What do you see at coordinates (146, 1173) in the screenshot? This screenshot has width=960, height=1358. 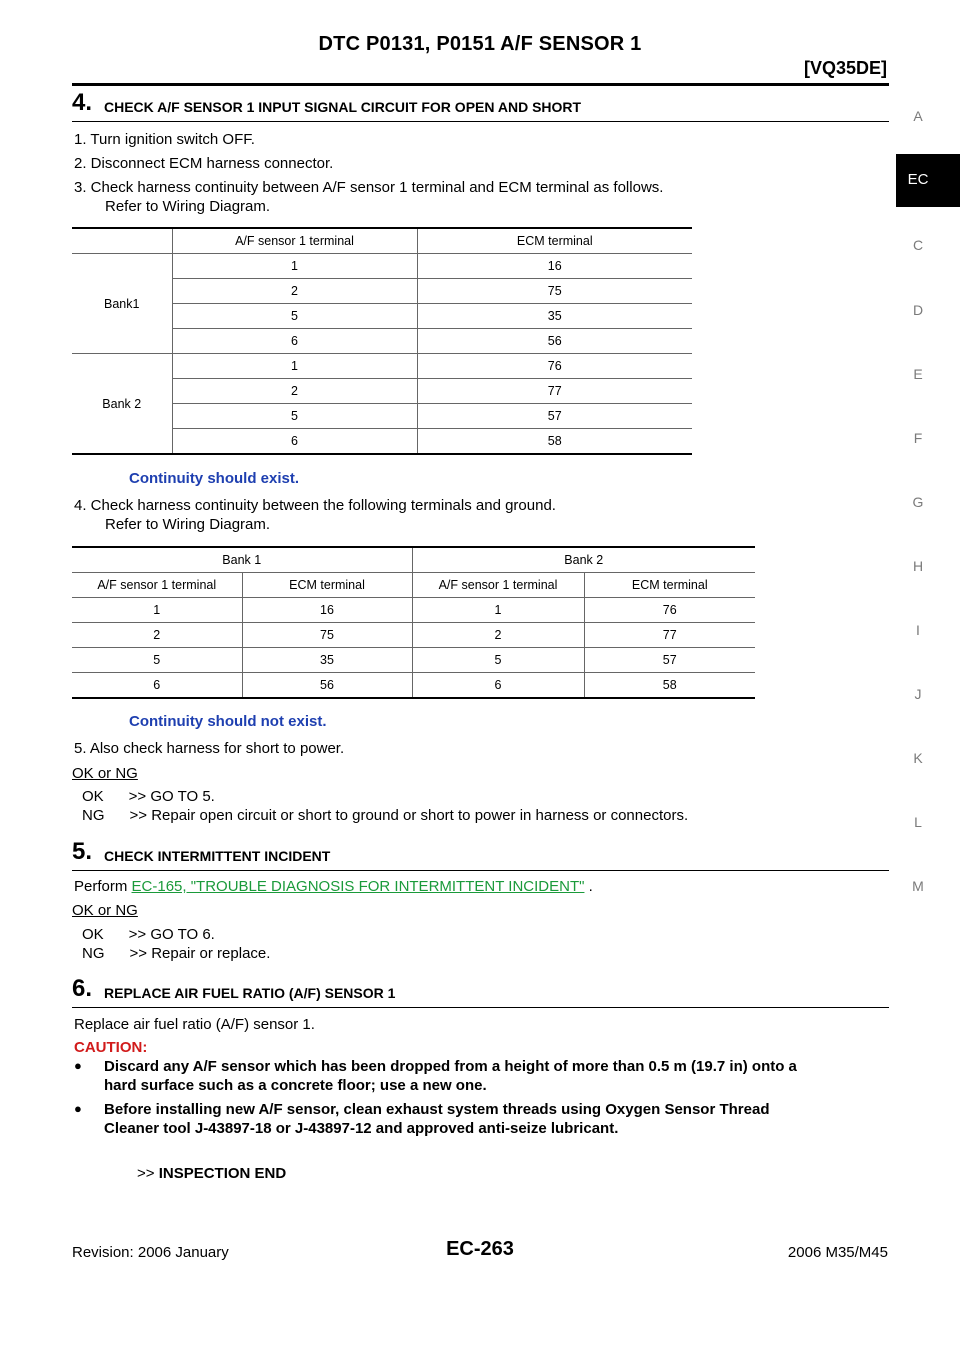 I see `end-prefix: >>` at bounding box center [146, 1173].